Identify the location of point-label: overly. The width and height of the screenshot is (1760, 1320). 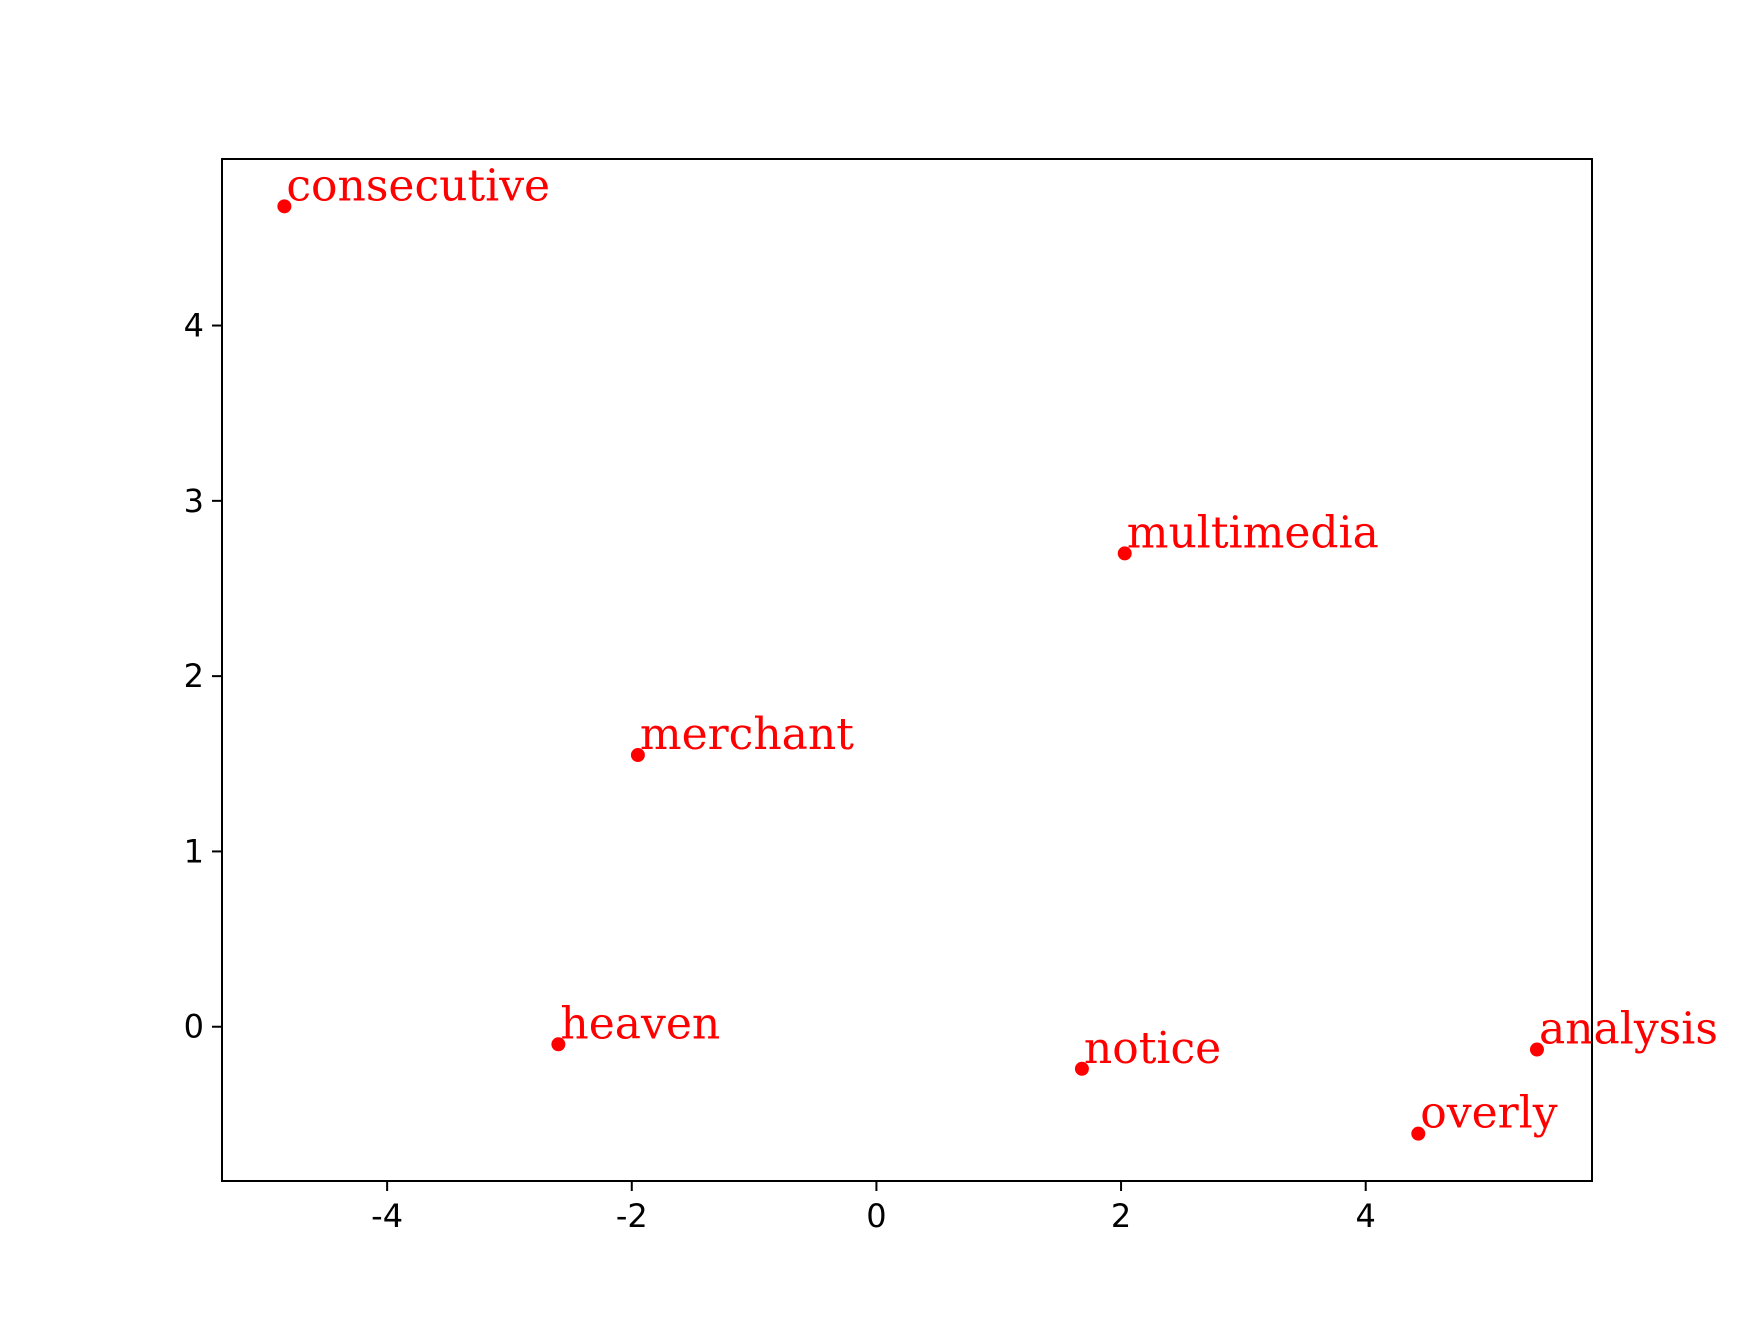
(1488, 1113).